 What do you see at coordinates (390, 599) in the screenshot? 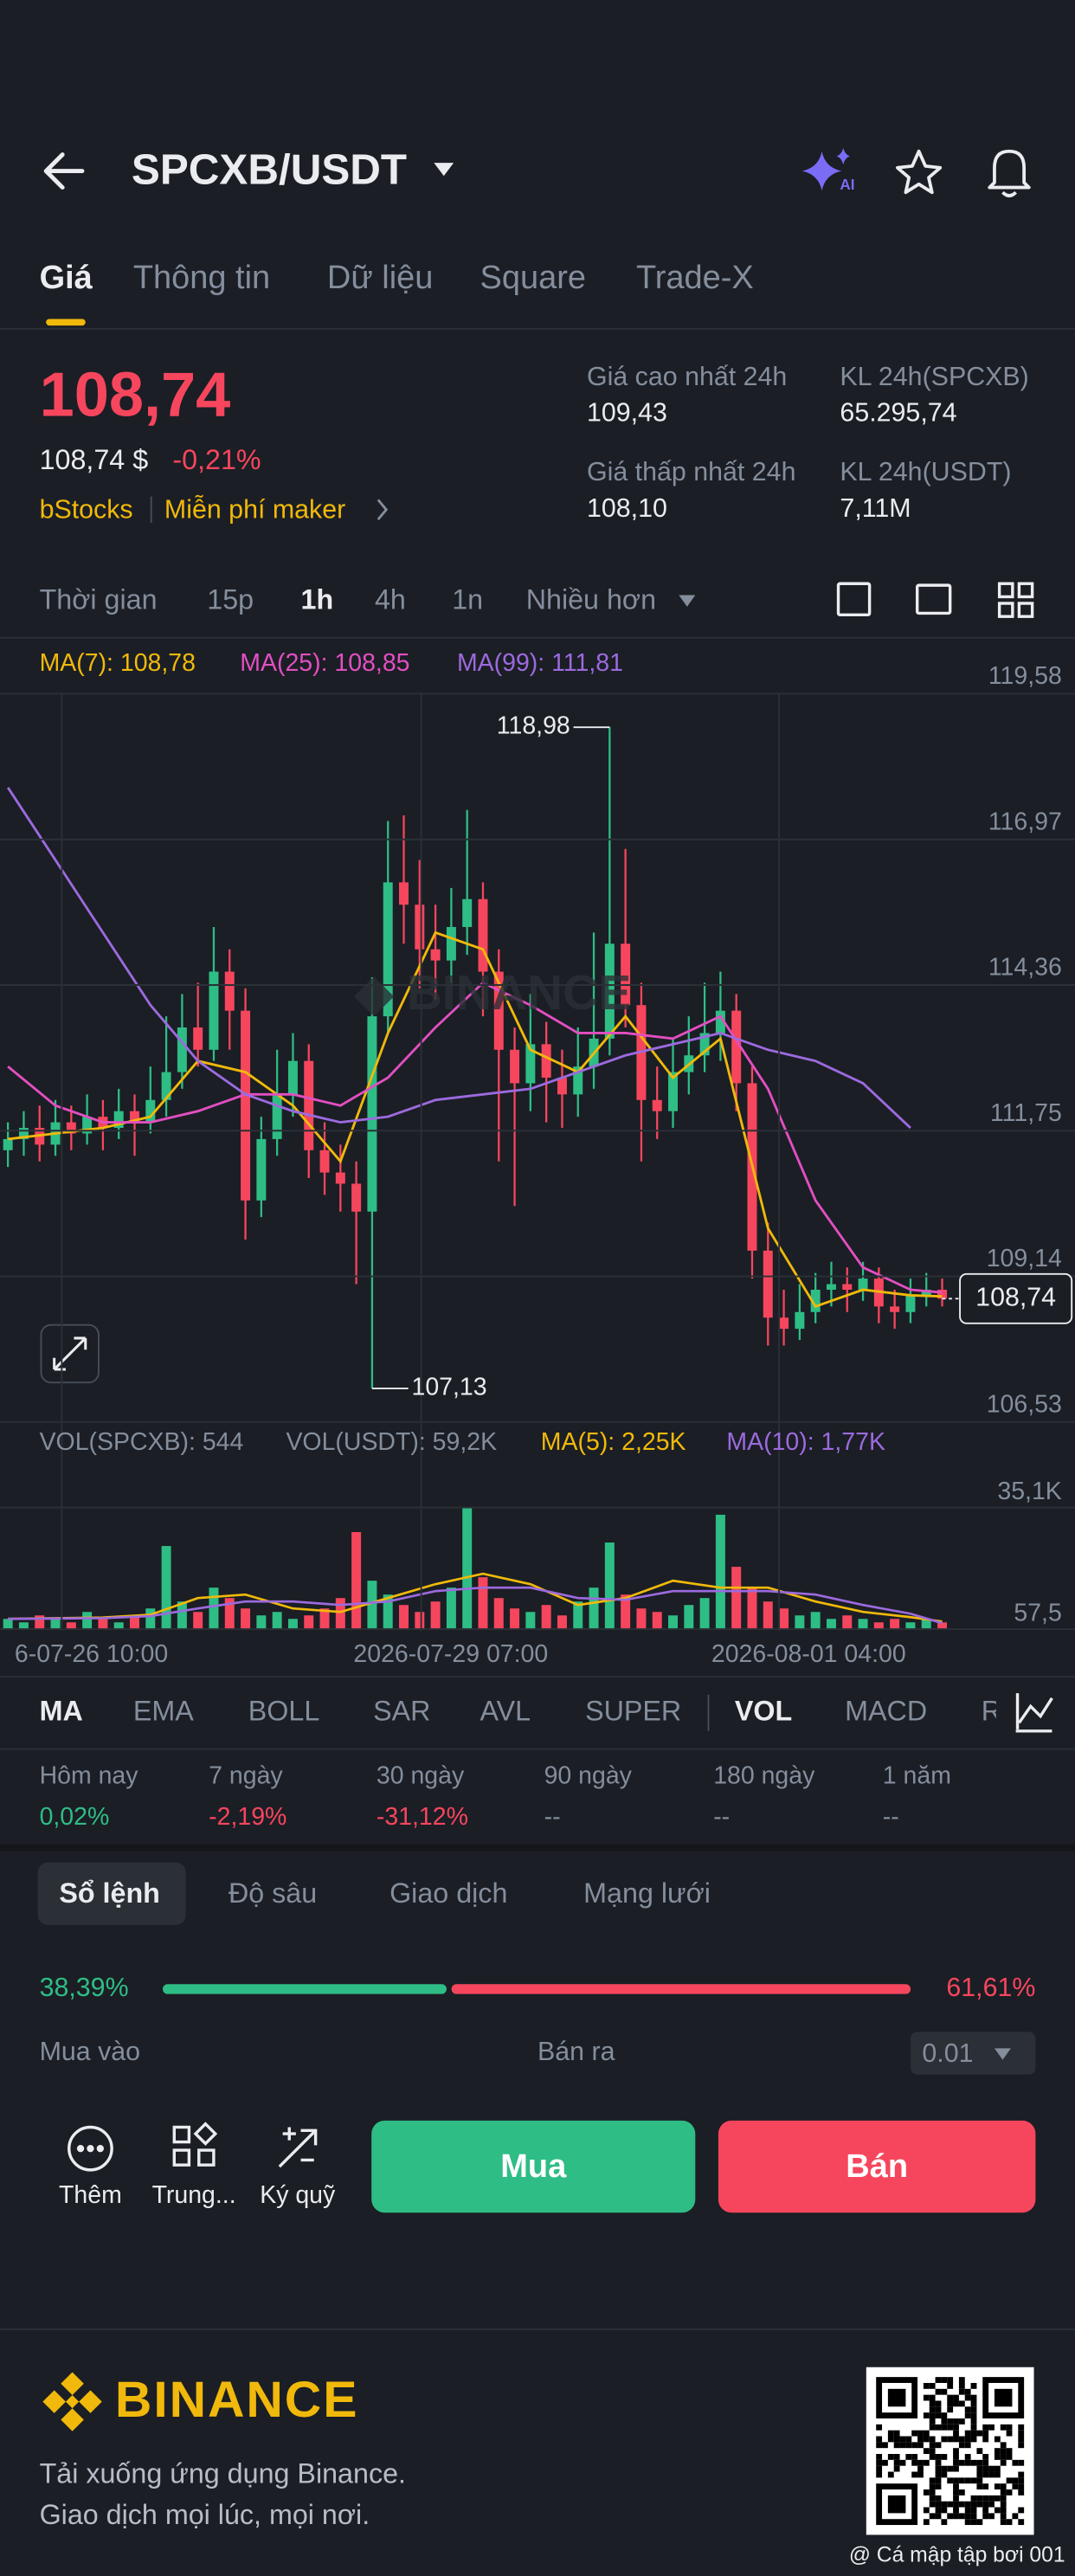
I see `interval: 4h` at bounding box center [390, 599].